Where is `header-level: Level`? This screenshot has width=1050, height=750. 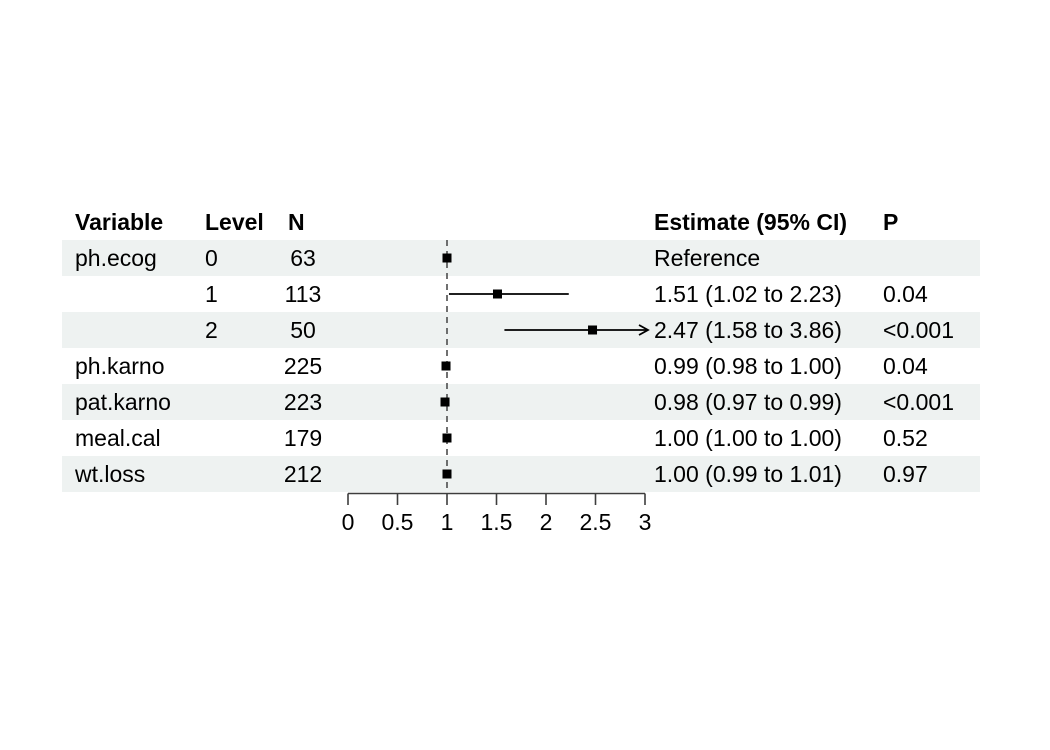 header-level: Level is located at coordinates (234, 222).